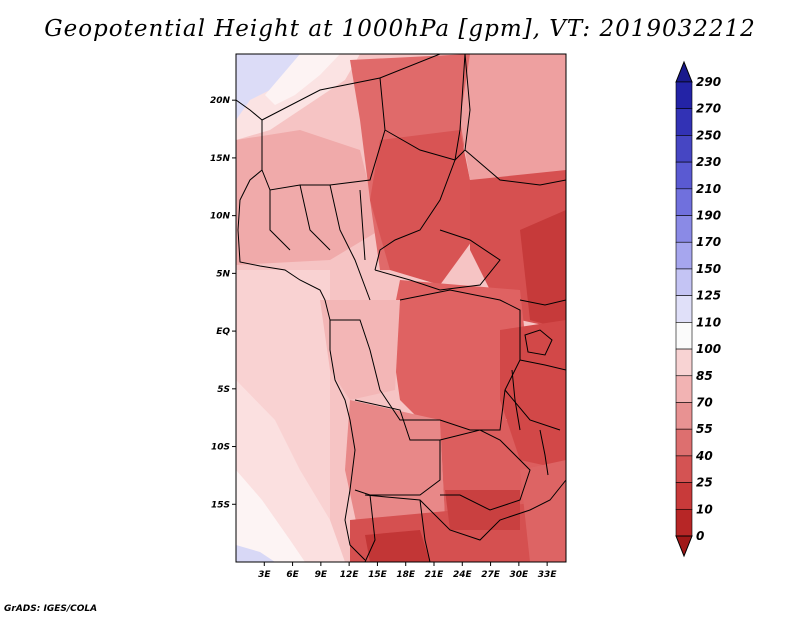  Describe the element at coordinates (708, 296) in the screenshot. I see `colorbar-label: 125` at that location.